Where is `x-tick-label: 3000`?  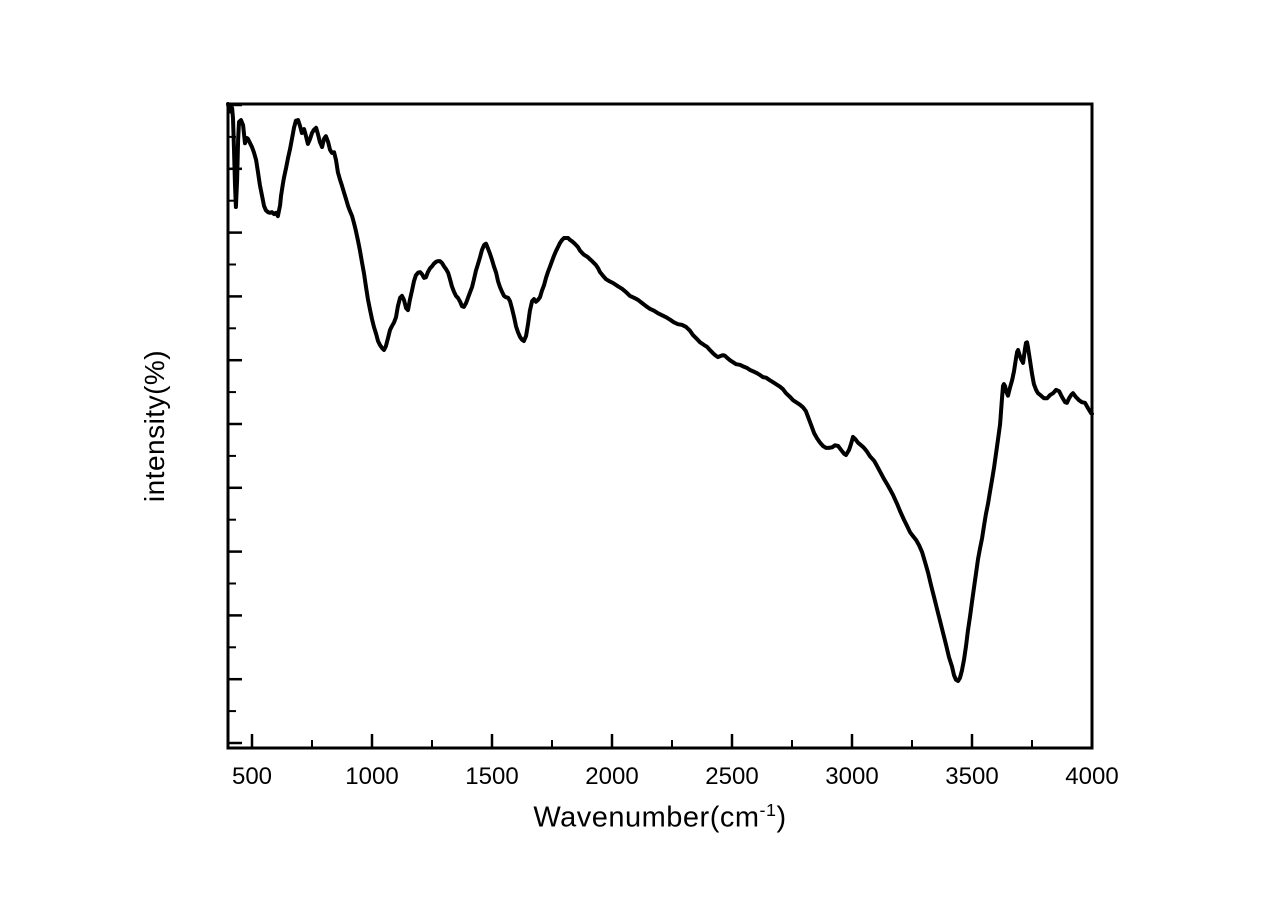 x-tick-label: 3000 is located at coordinates (851, 776).